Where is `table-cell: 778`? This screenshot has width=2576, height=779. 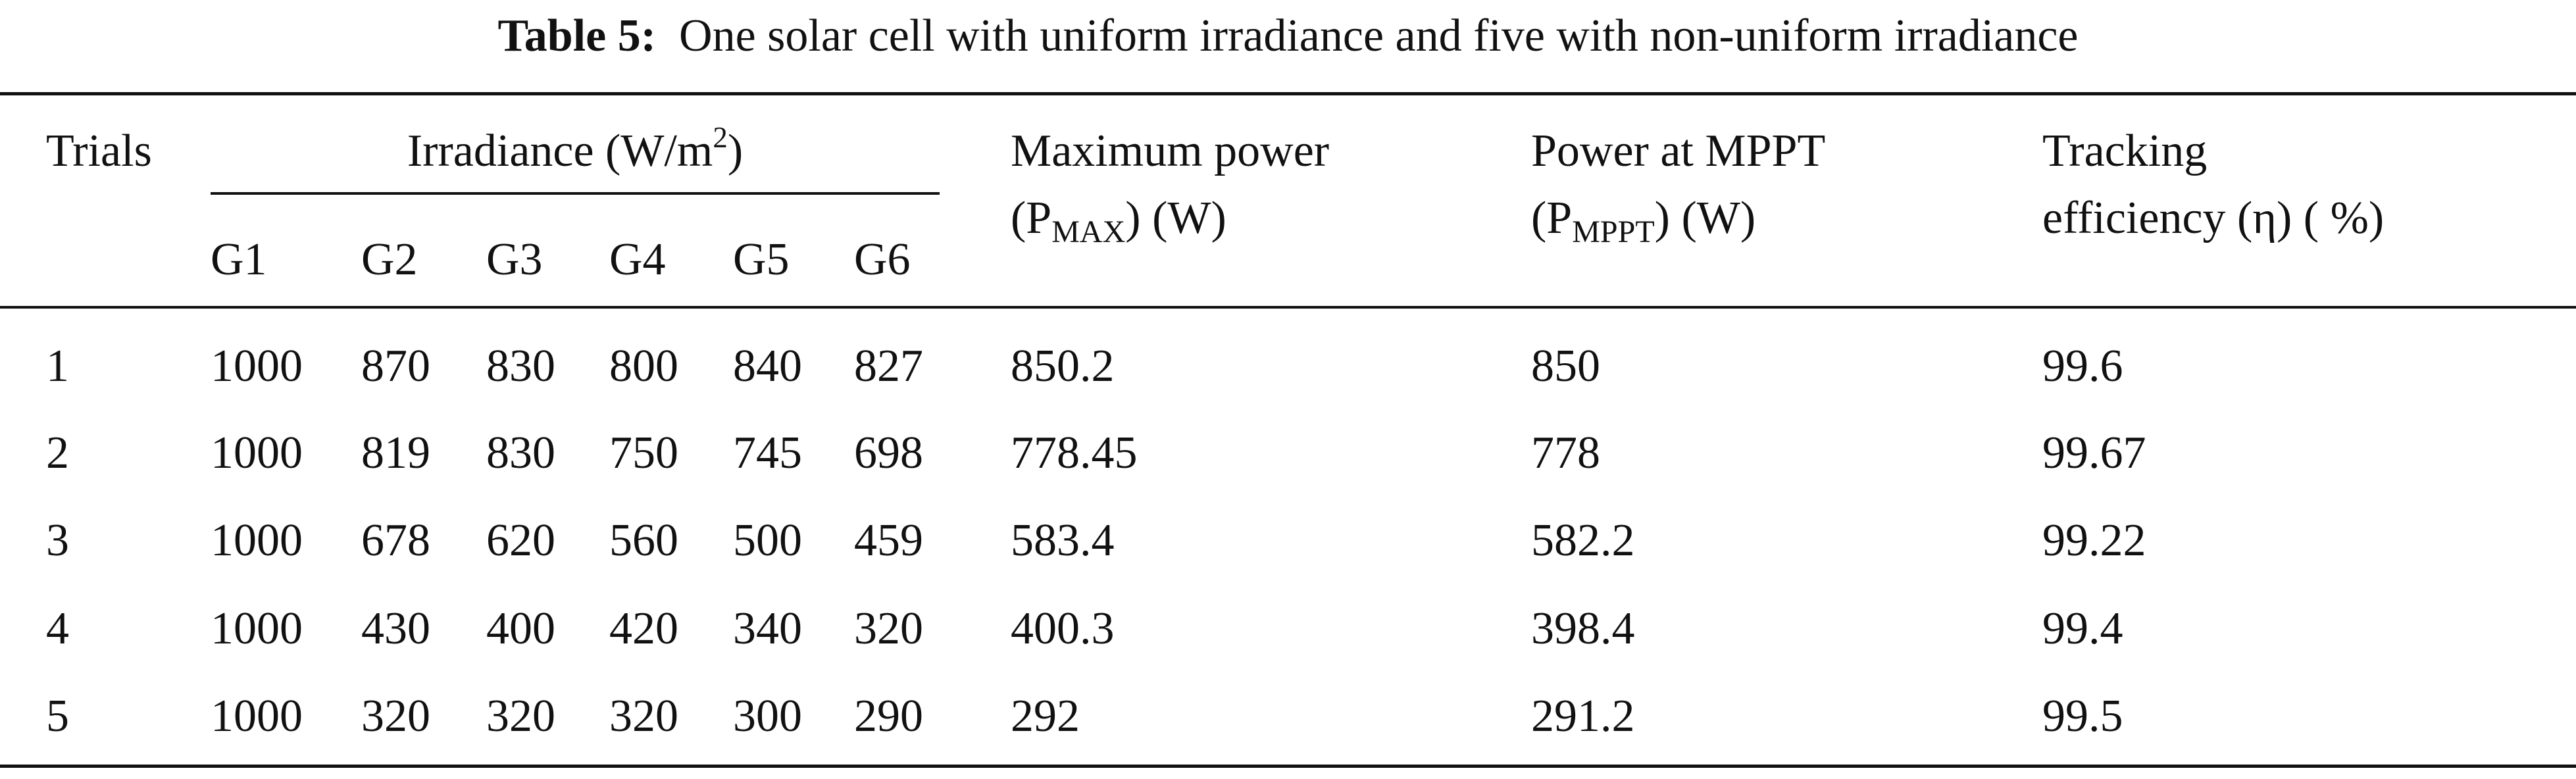 table-cell: 778 is located at coordinates (1566, 453).